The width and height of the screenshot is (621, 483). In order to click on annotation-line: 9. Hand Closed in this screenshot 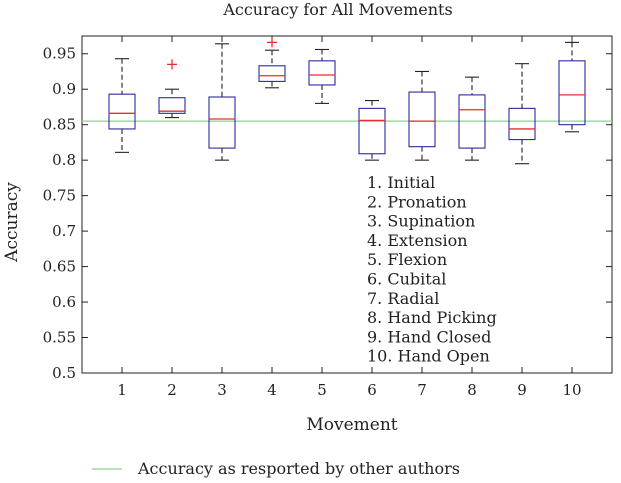, I will do `click(429, 336)`.